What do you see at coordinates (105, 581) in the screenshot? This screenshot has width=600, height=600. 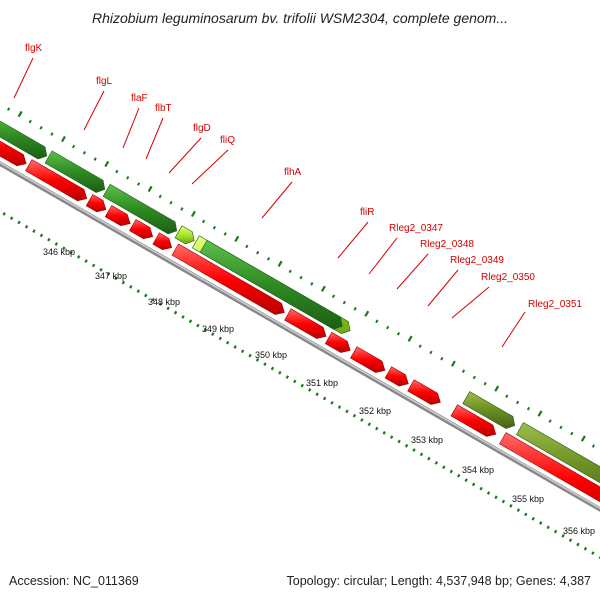 I see `accession-value: NC_011369` at bounding box center [105, 581].